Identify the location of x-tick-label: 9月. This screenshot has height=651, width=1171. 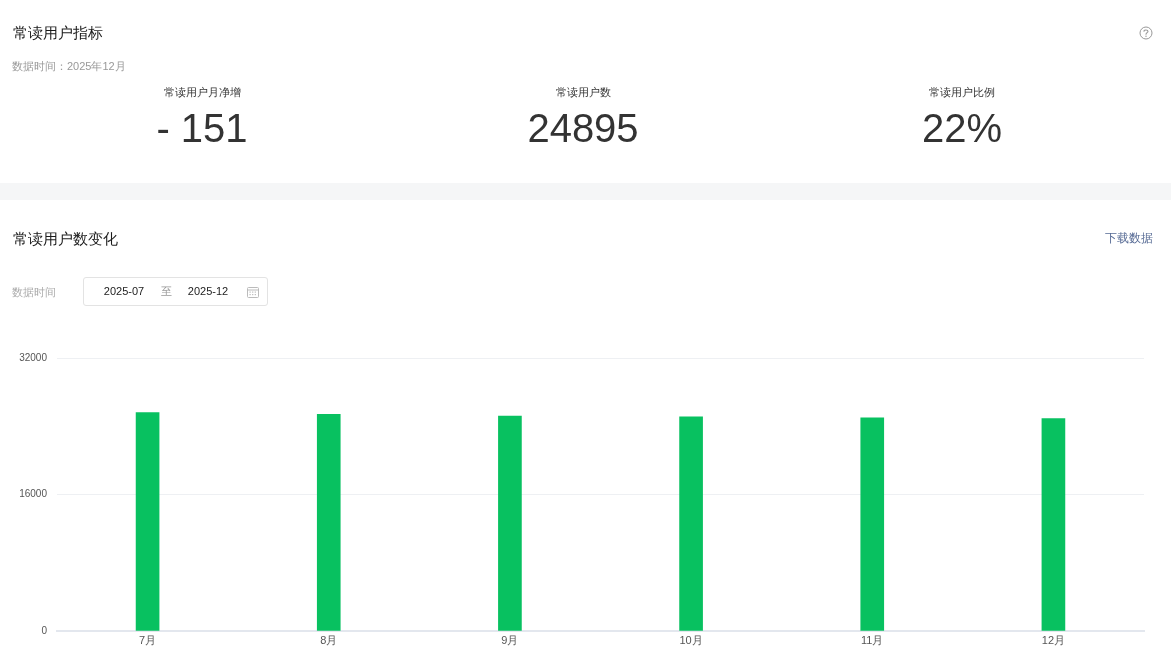
(510, 639).